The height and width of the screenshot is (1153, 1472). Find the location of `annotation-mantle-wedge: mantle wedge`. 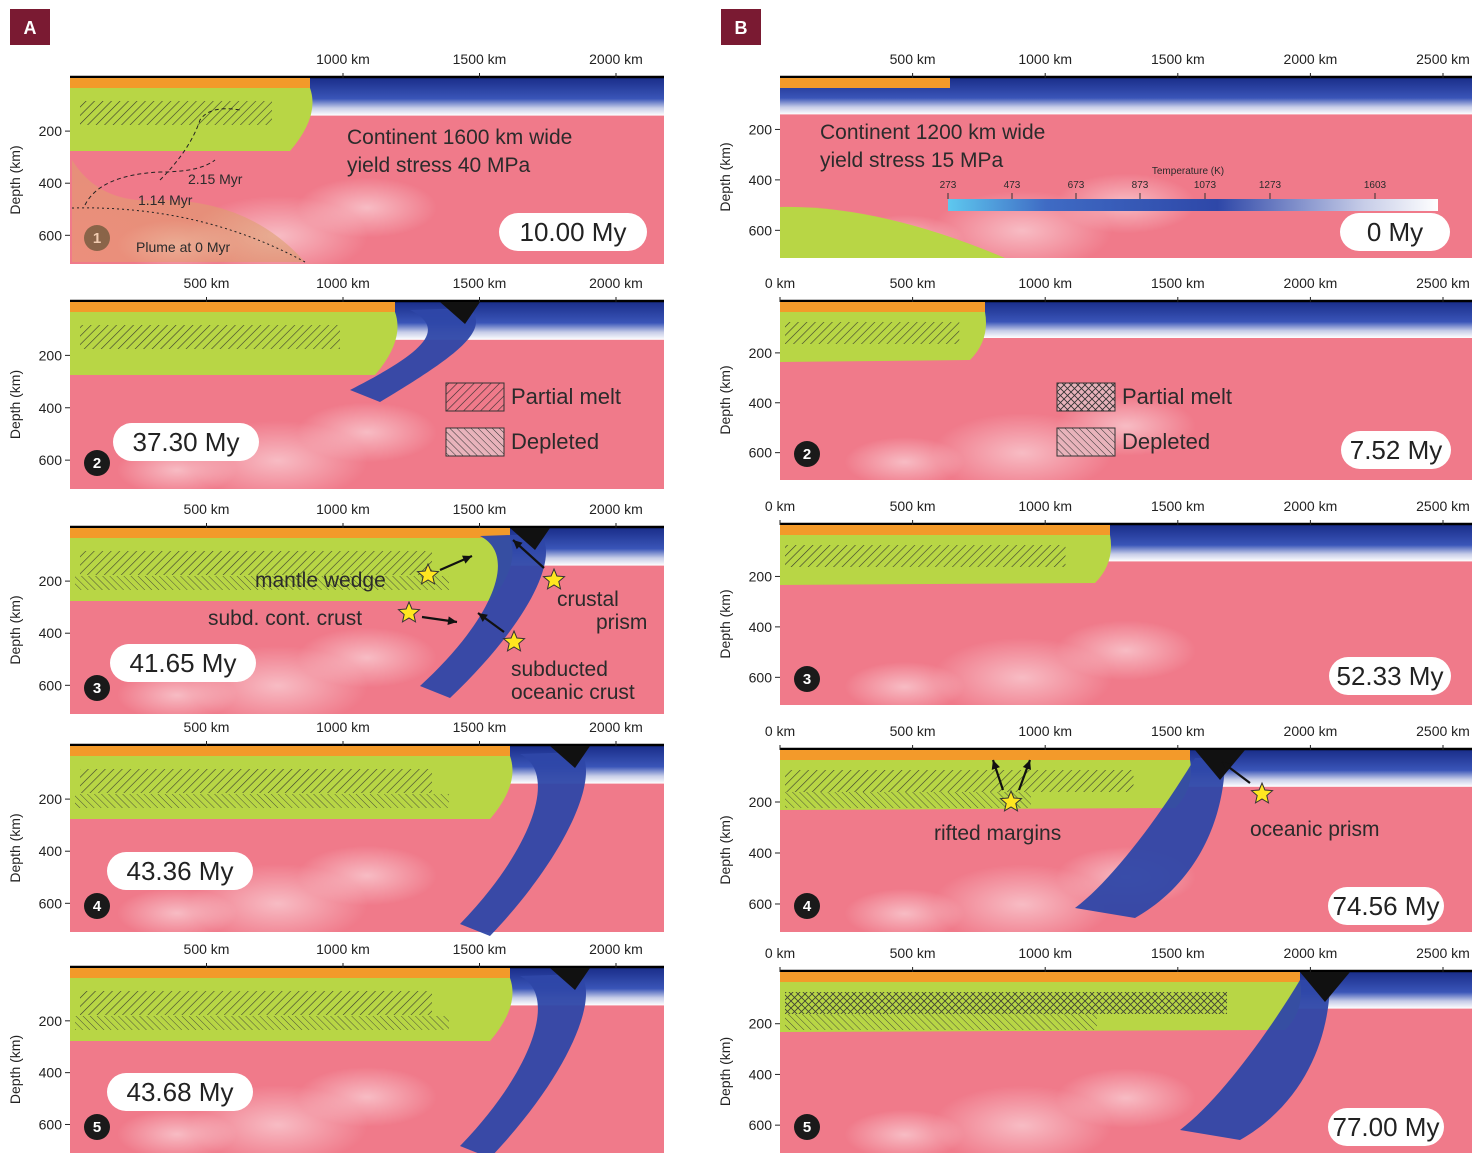

annotation-mantle-wedge: mantle wedge is located at coordinates (320, 580).